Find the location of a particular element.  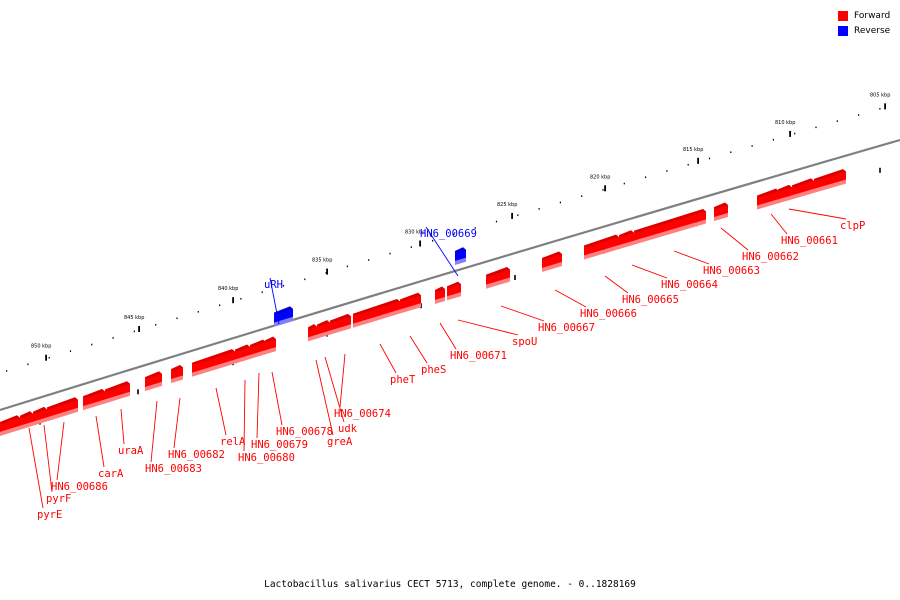

scale-label: 825 kbp is located at coordinates (507, 205).